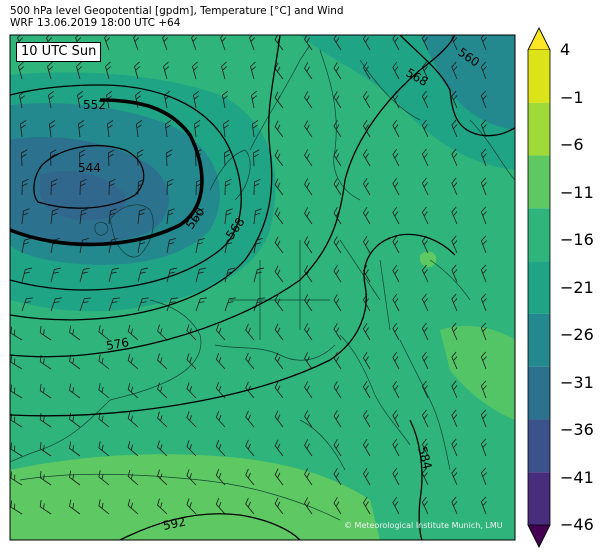  I want to click on contour-label: 584, so click(424, 458).